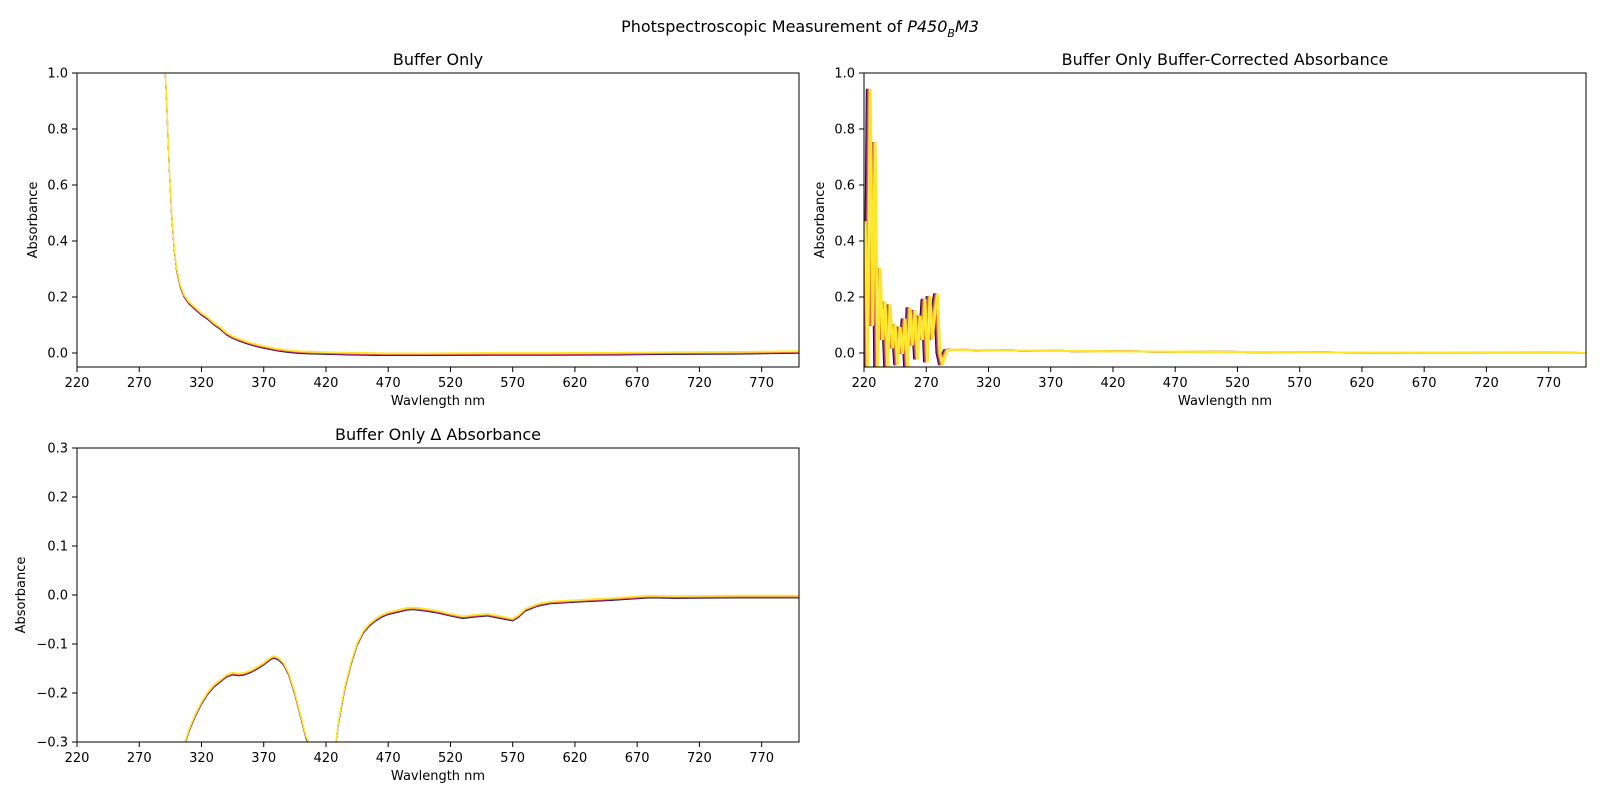  I want to click on y-tick-label: −0.1, so click(52, 645).